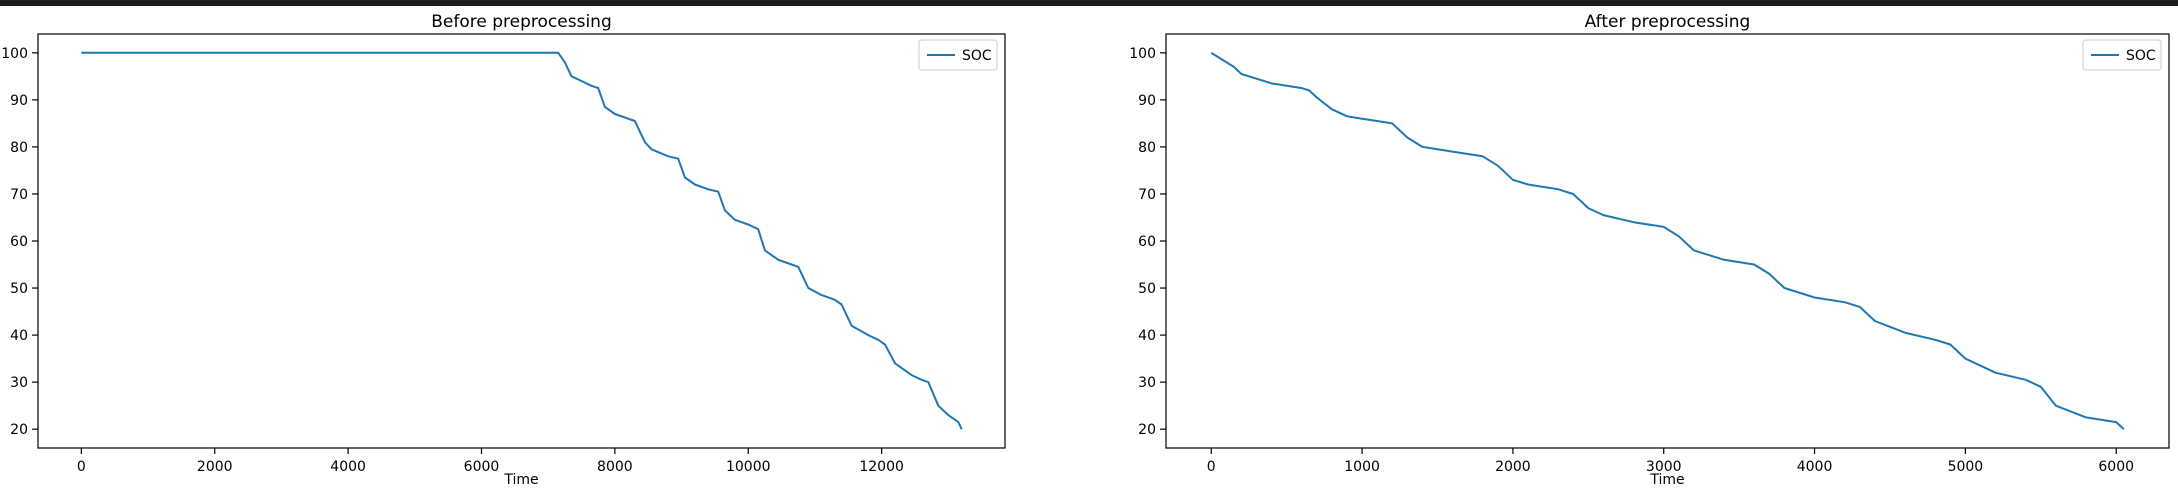 The width and height of the screenshot is (2178, 500). Describe the element at coordinates (1664, 467) in the screenshot. I see `x-tick-label: 3000` at that location.